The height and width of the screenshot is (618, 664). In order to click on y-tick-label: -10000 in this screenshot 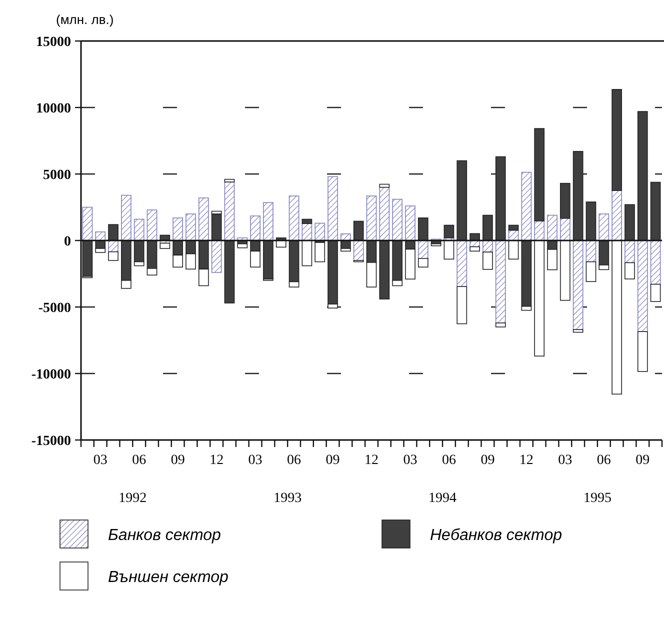, I will do `click(51, 374)`.